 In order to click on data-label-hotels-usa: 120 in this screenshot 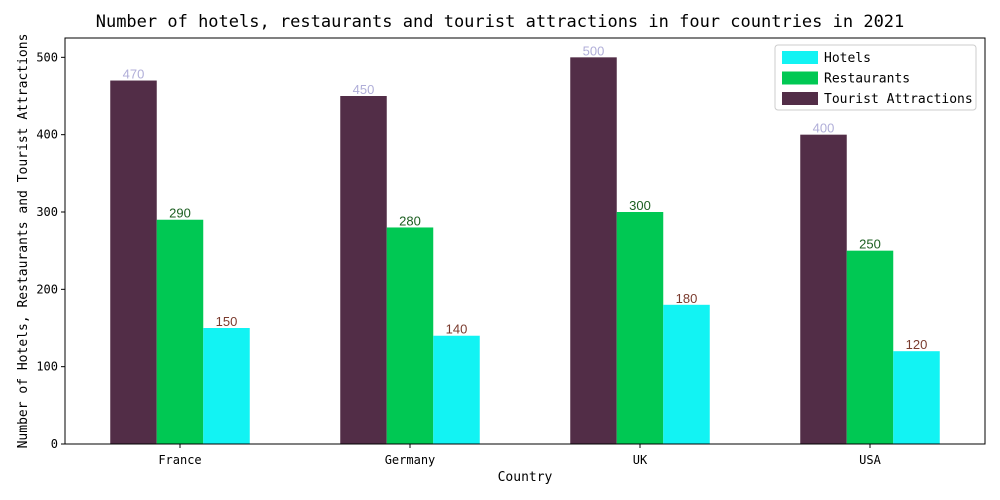, I will do `click(917, 344)`.